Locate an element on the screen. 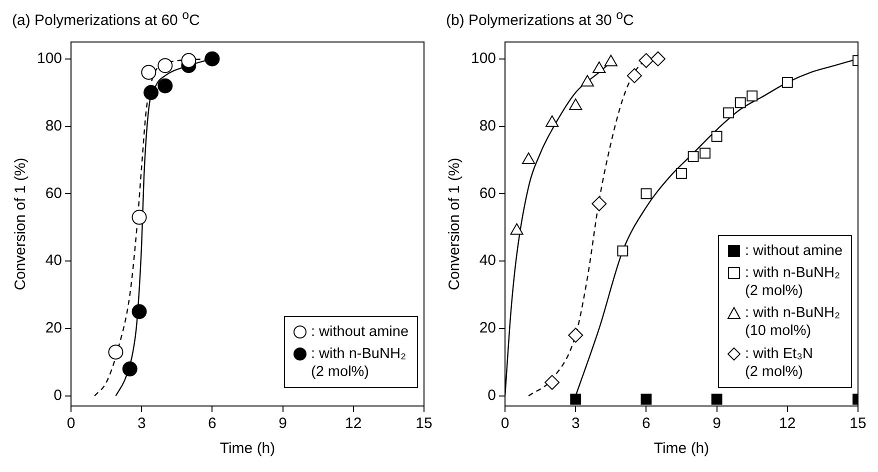 This screenshot has height=472, width=878. chart-title: (b) Polymerizations at 30 $^{o}$C is located at coordinates (540, 19).